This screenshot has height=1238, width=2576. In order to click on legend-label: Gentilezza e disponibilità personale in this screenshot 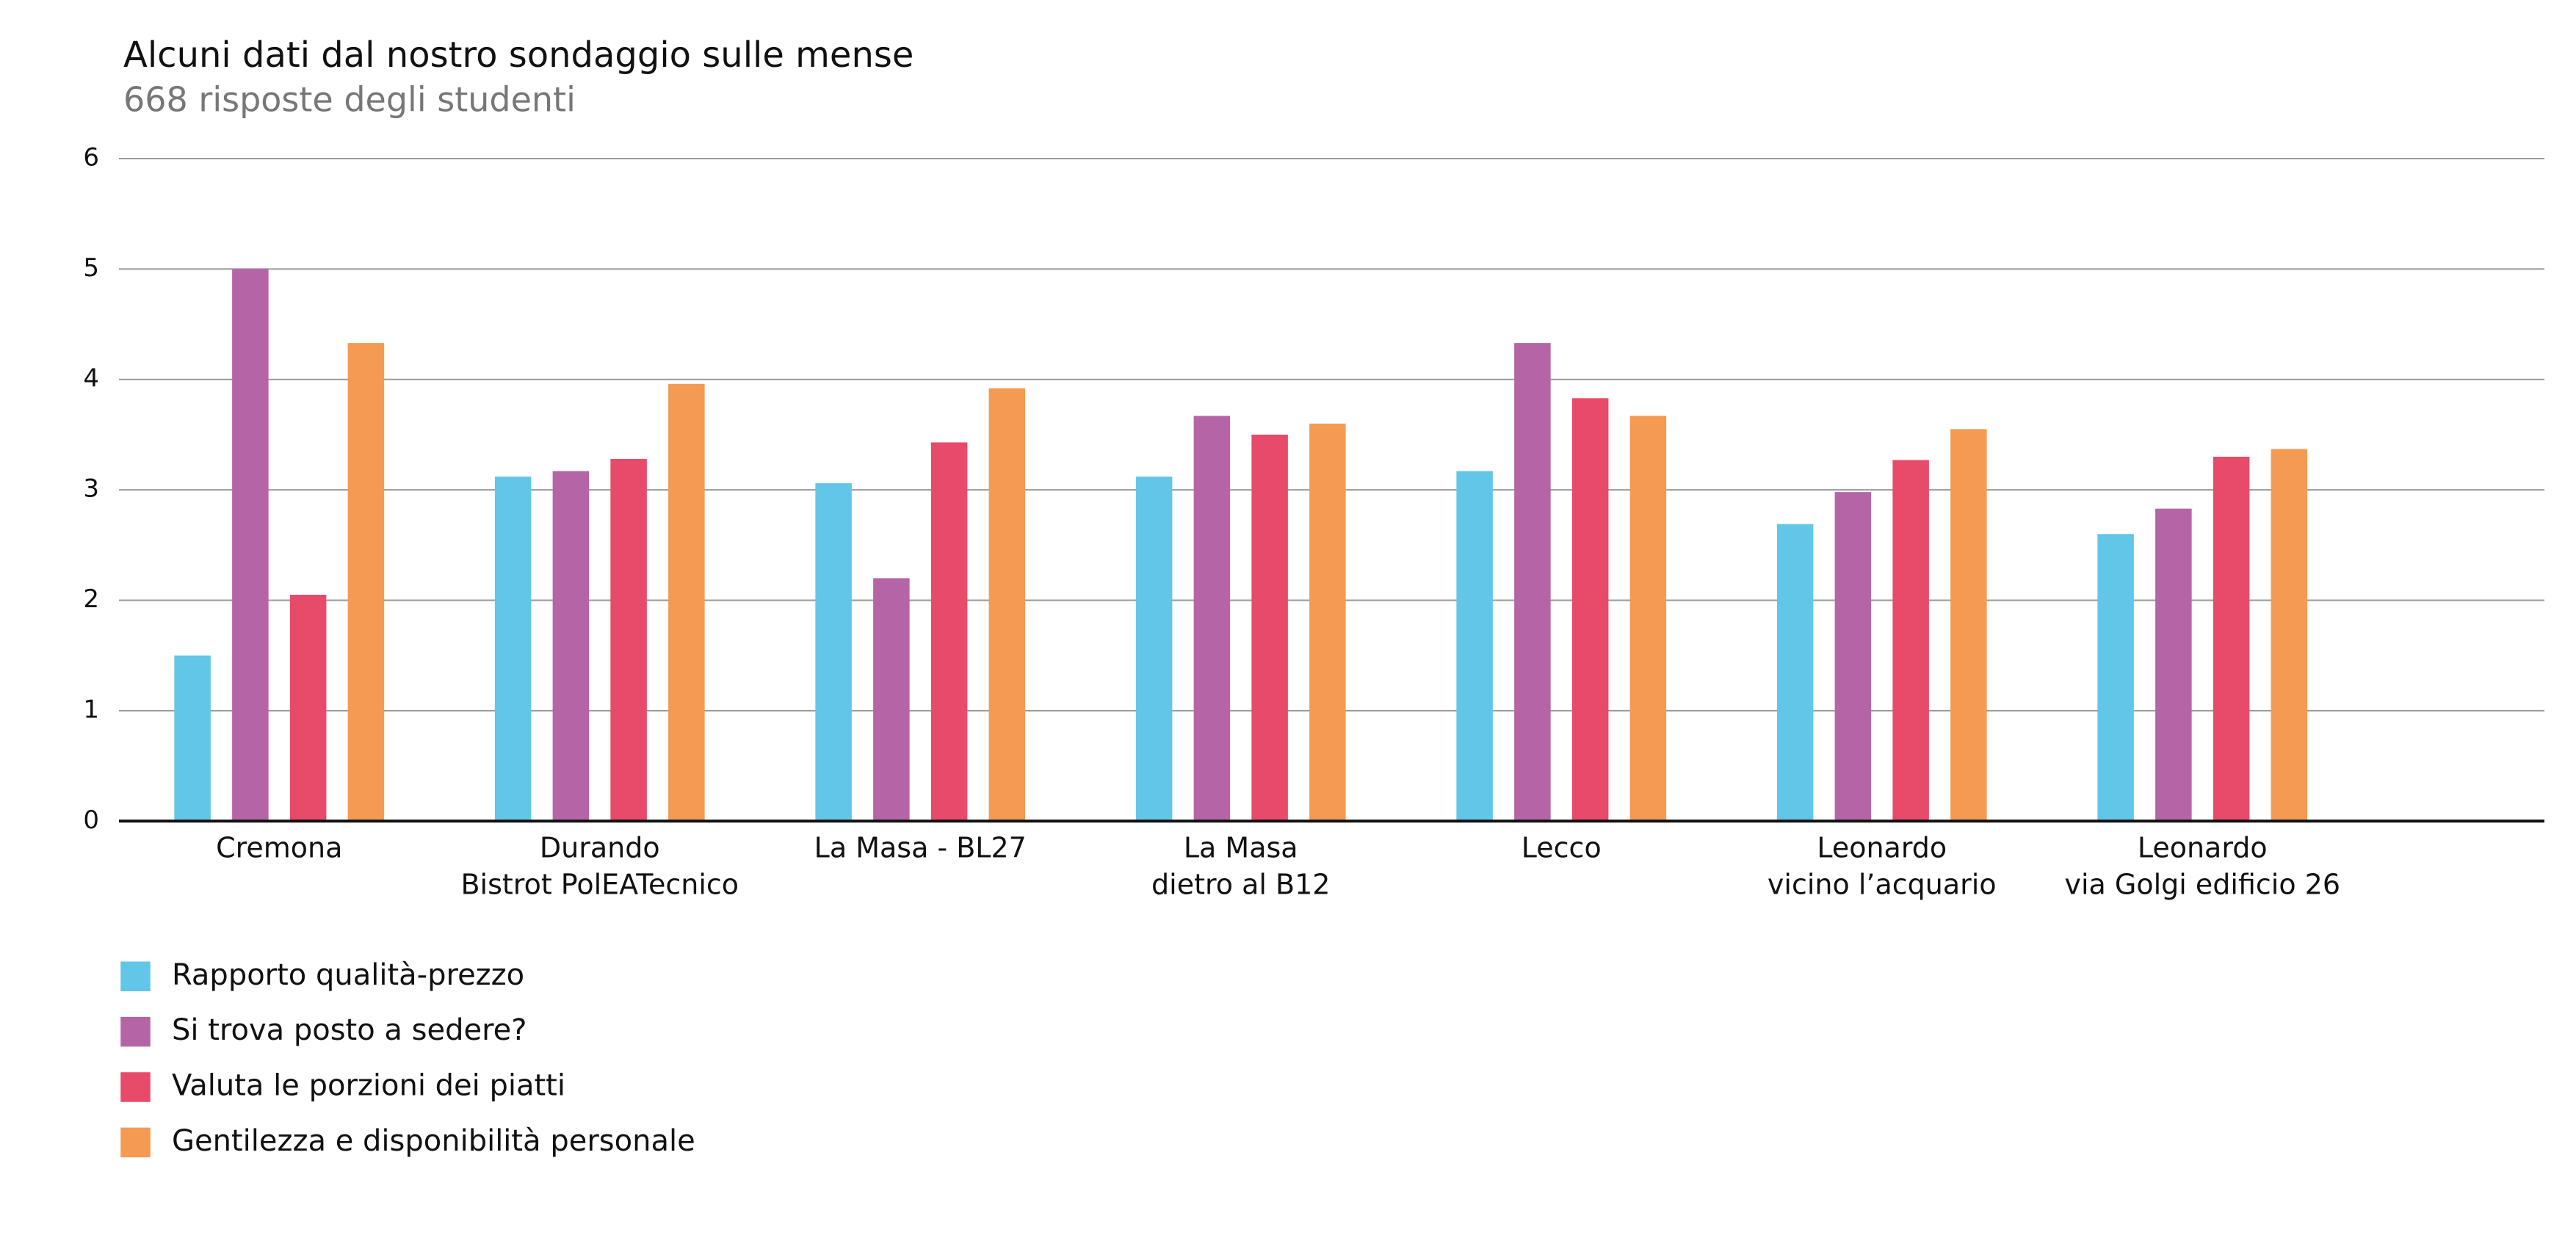, I will do `click(433, 1141)`.